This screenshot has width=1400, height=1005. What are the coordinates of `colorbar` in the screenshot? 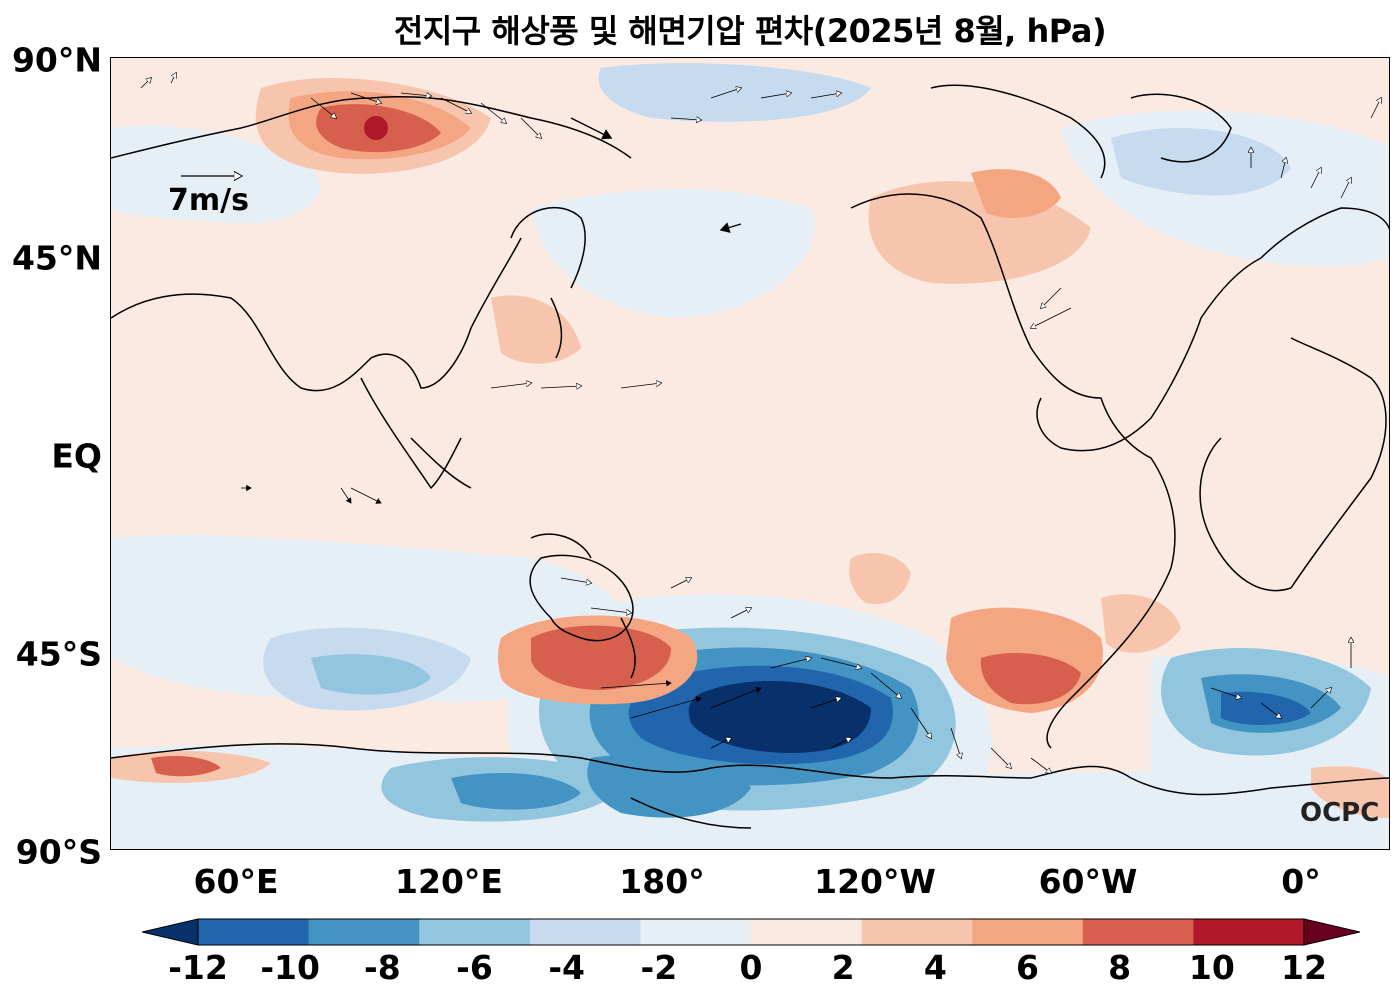 It's located at (751, 932).